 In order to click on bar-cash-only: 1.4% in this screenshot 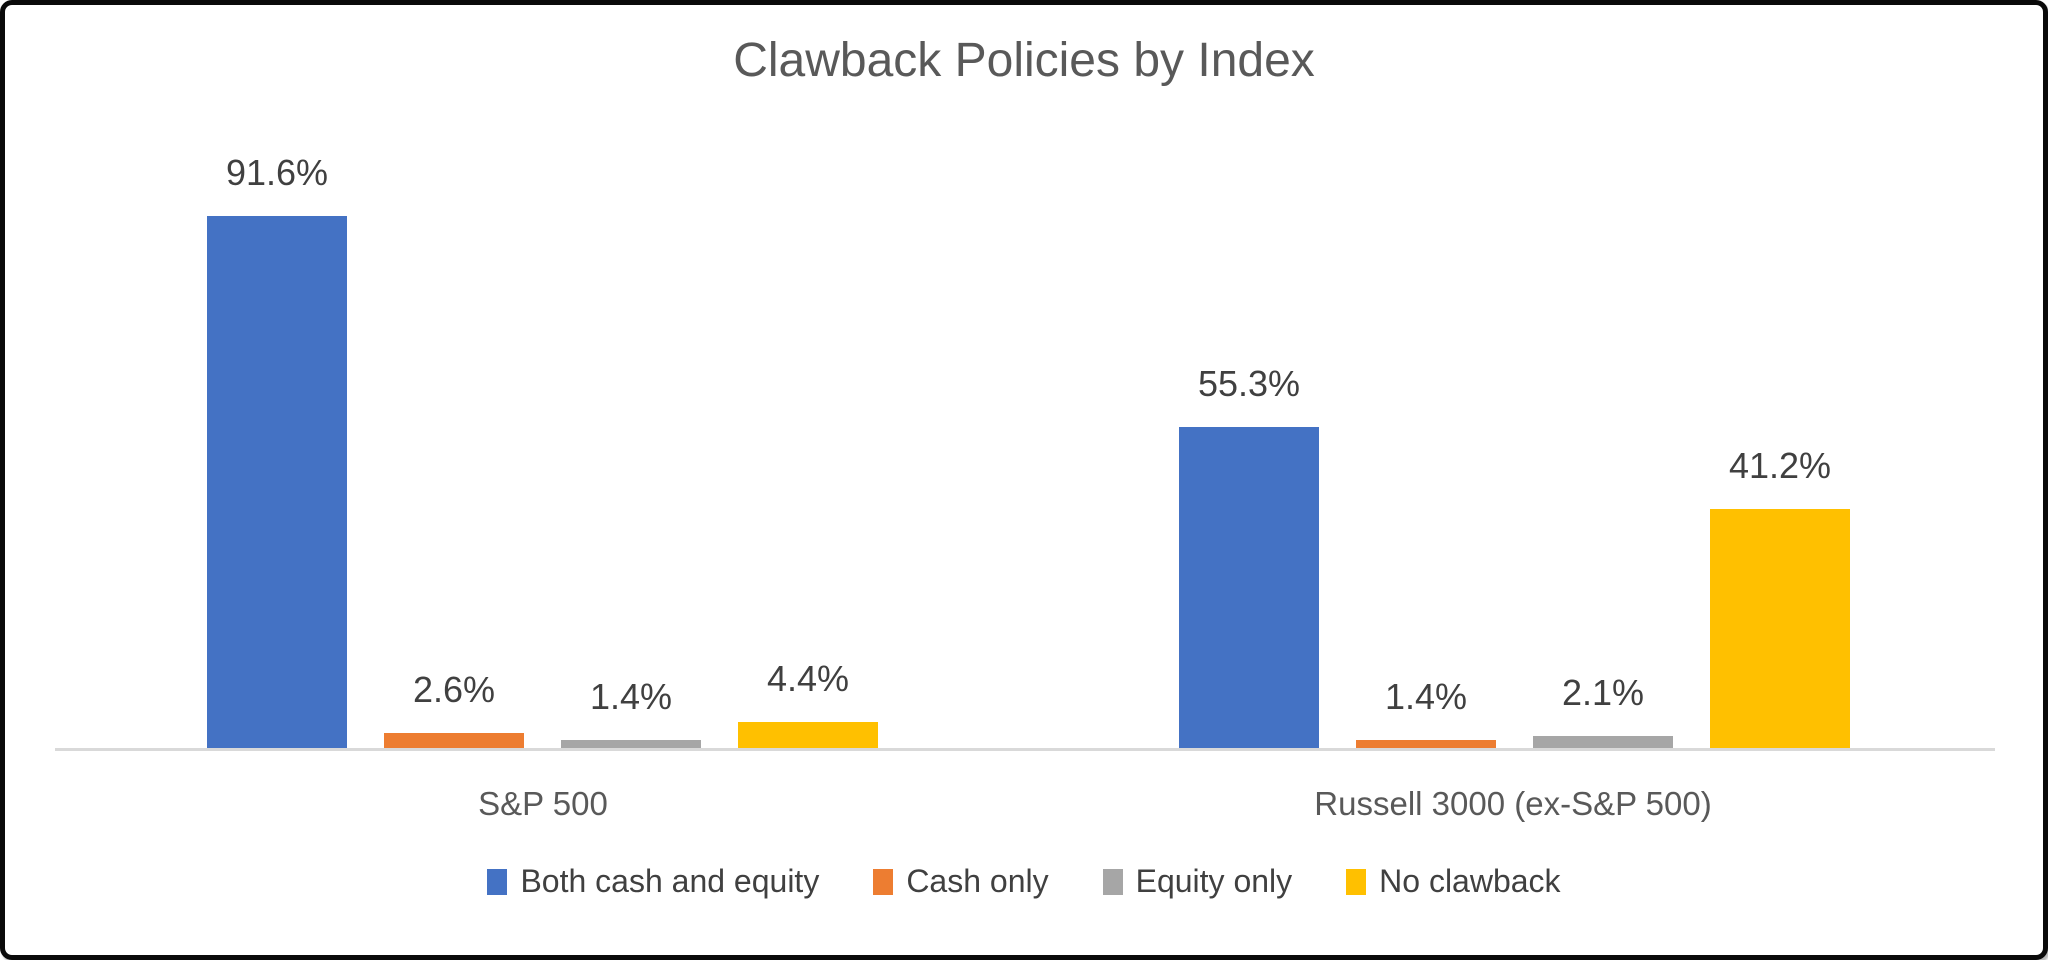, I will do `click(1426, 712)`.